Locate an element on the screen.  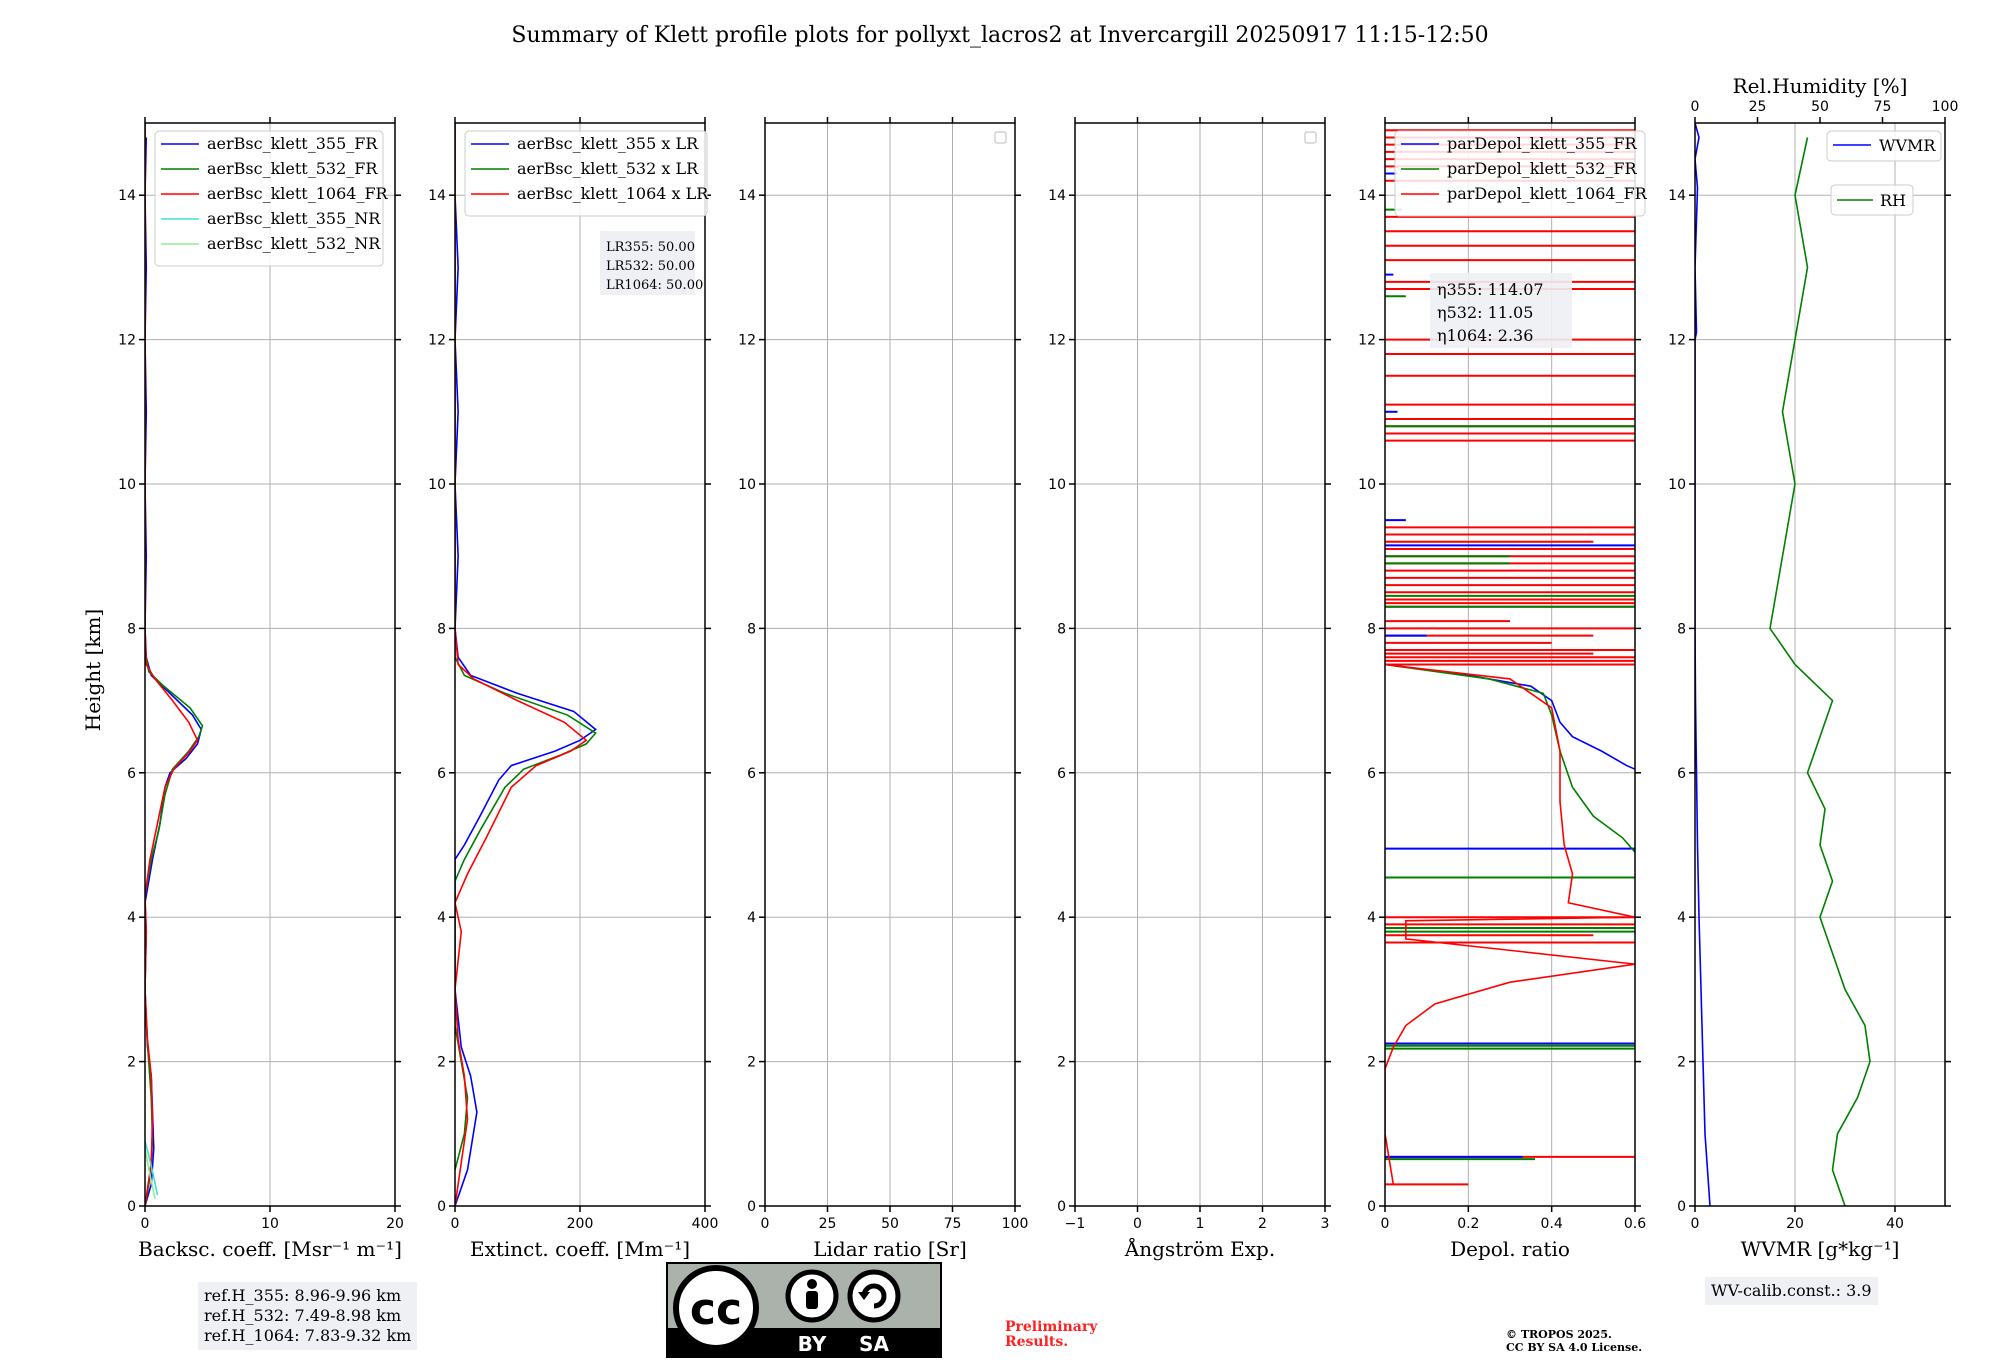
y-axis-label: Height [km] is located at coordinates (93, 670).